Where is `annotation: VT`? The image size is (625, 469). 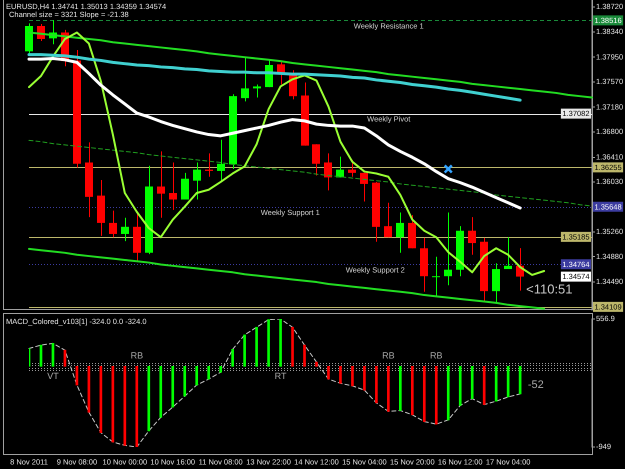
annotation: VT is located at coordinates (53, 375).